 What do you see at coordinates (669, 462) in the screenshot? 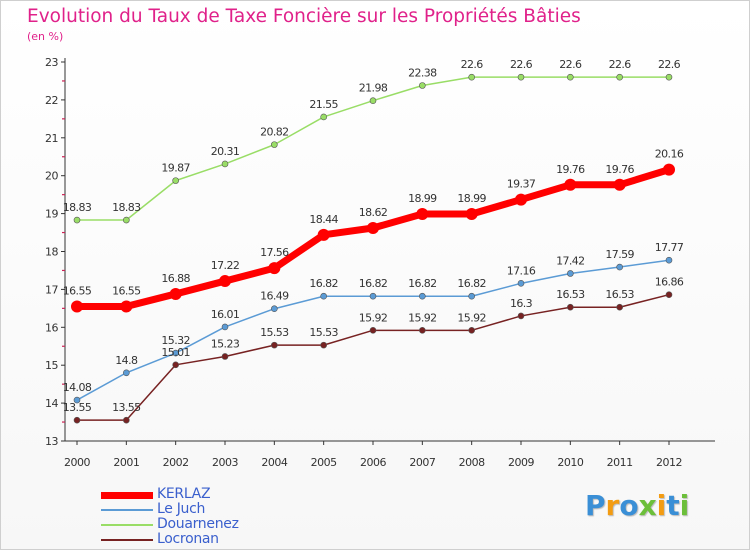
I see `x-tick-label: 2012` at bounding box center [669, 462].